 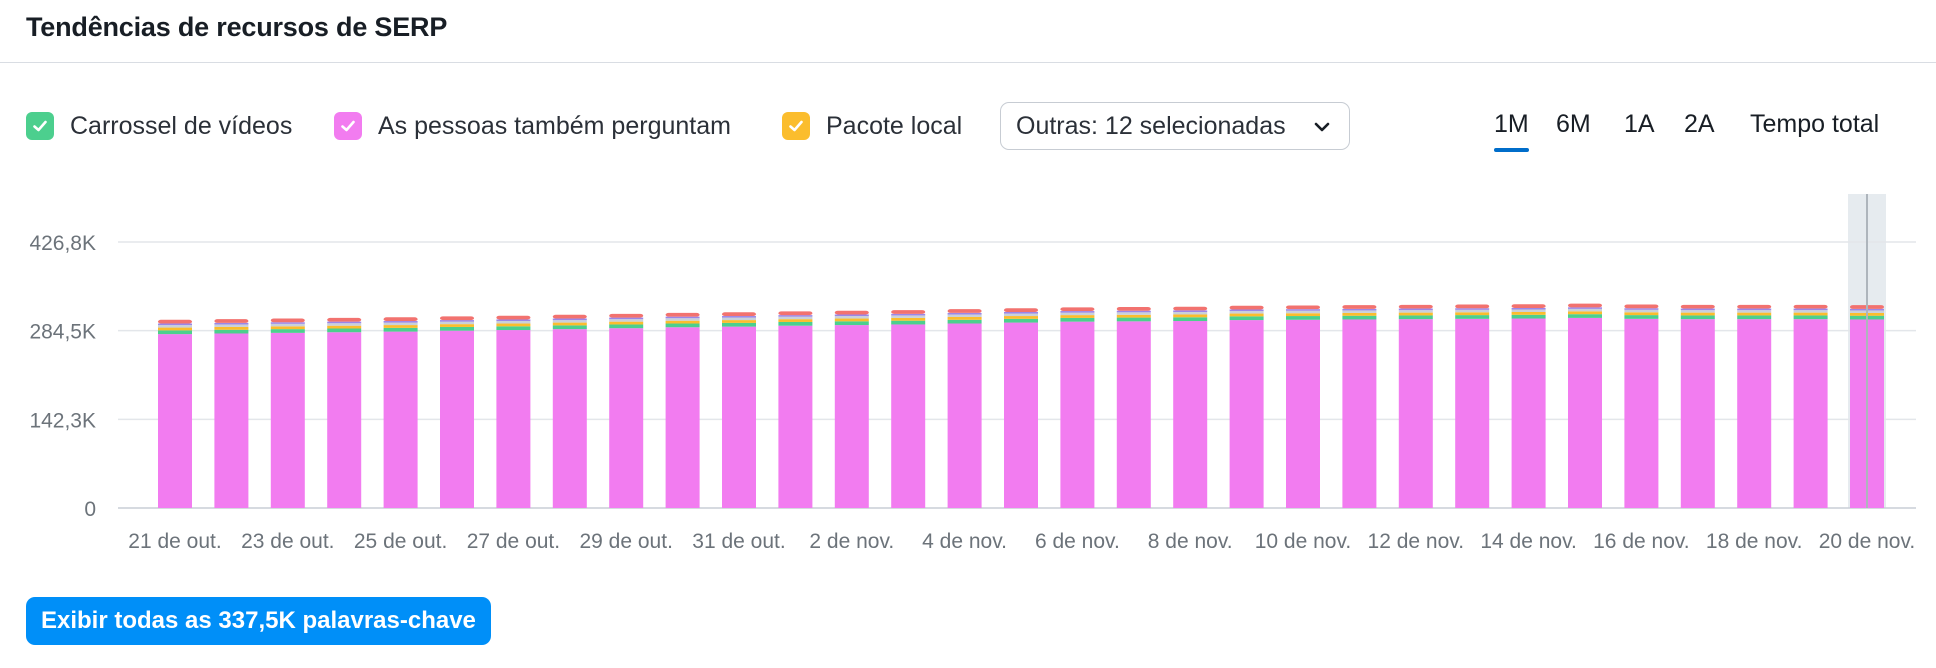 What do you see at coordinates (1151, 125) in the screenshot?
I see `dropdown-label: Outras: 12 selecionadas` at bounding box center [1151, 125].